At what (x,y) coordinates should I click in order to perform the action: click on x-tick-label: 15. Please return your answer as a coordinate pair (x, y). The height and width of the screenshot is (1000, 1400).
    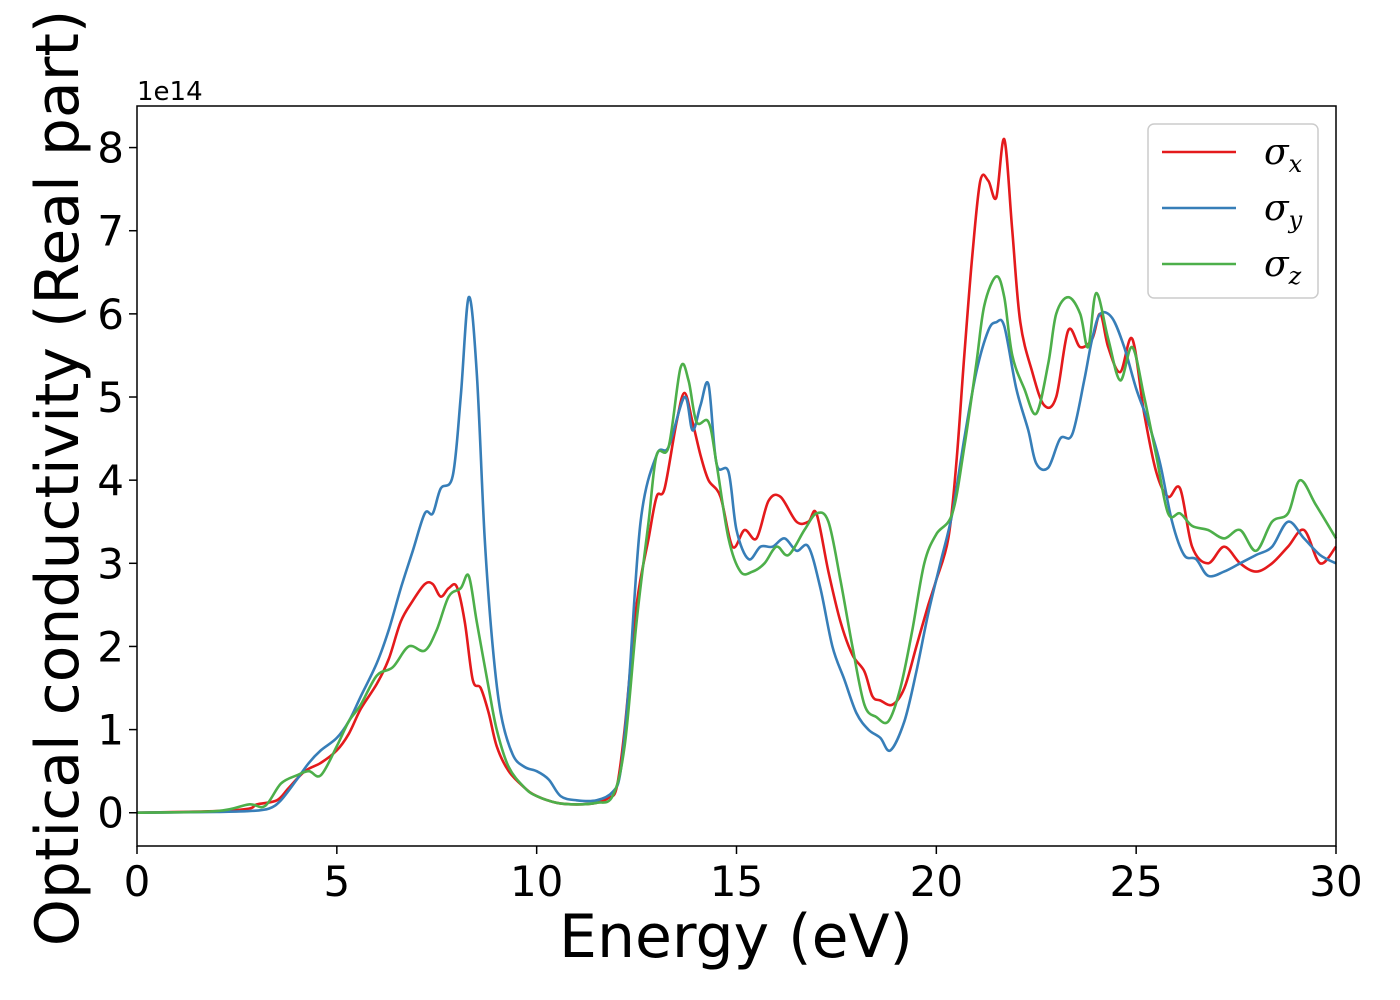
    Looking at the image, I should click on (736, 881).